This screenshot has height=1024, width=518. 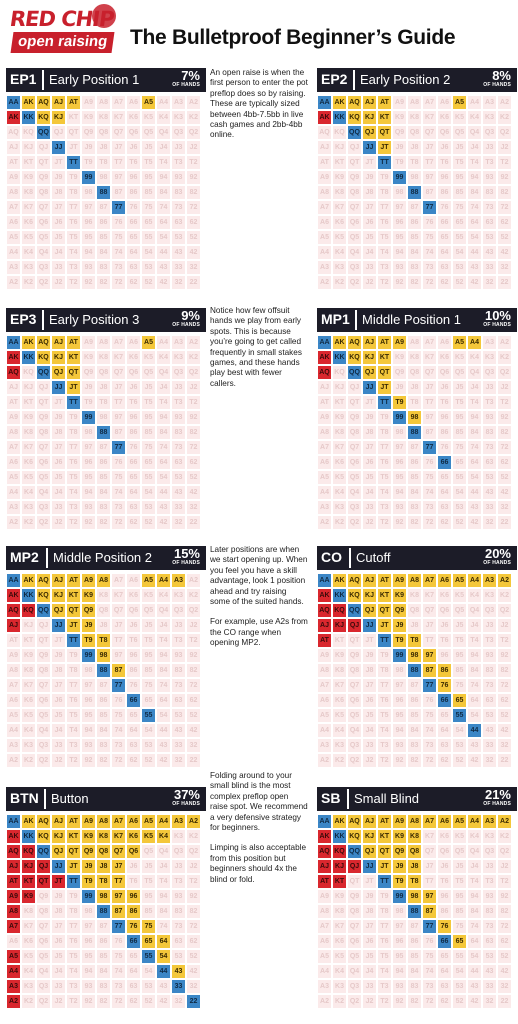 I want to click on hand-cell-75s: 75, so click(x=459, y=207).